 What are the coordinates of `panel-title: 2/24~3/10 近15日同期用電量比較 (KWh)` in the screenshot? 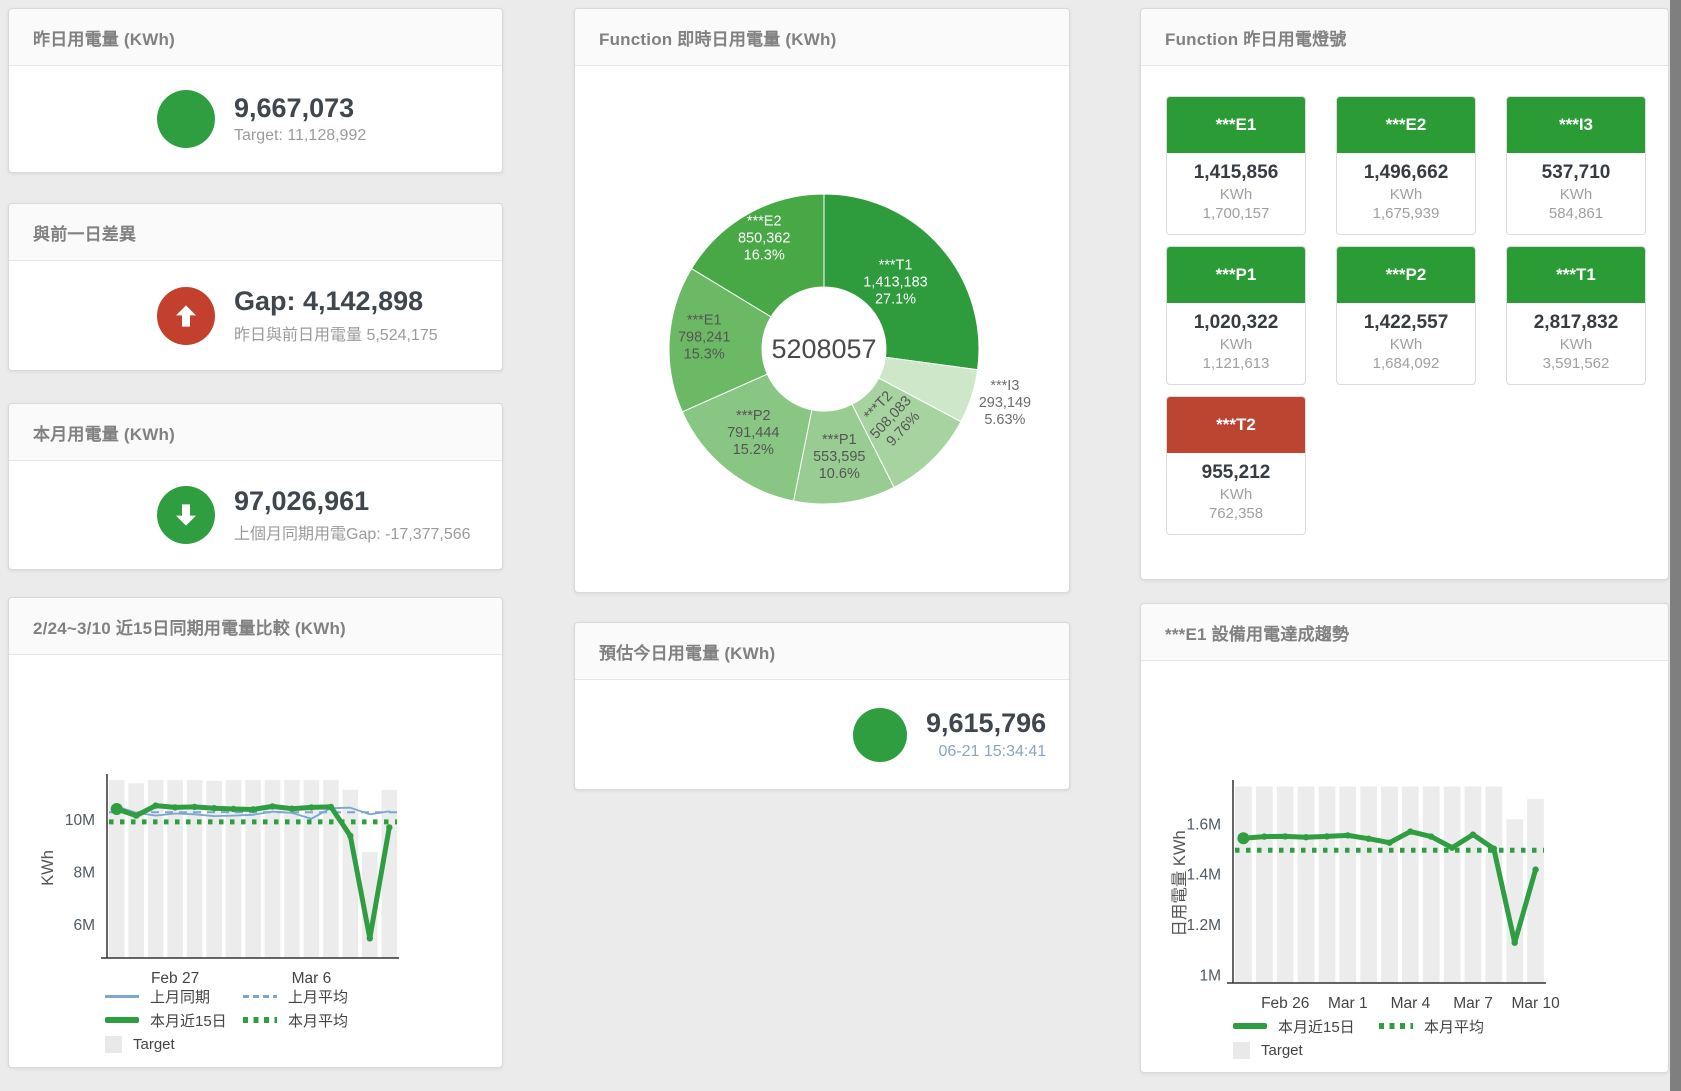 It's located at (189, 628).